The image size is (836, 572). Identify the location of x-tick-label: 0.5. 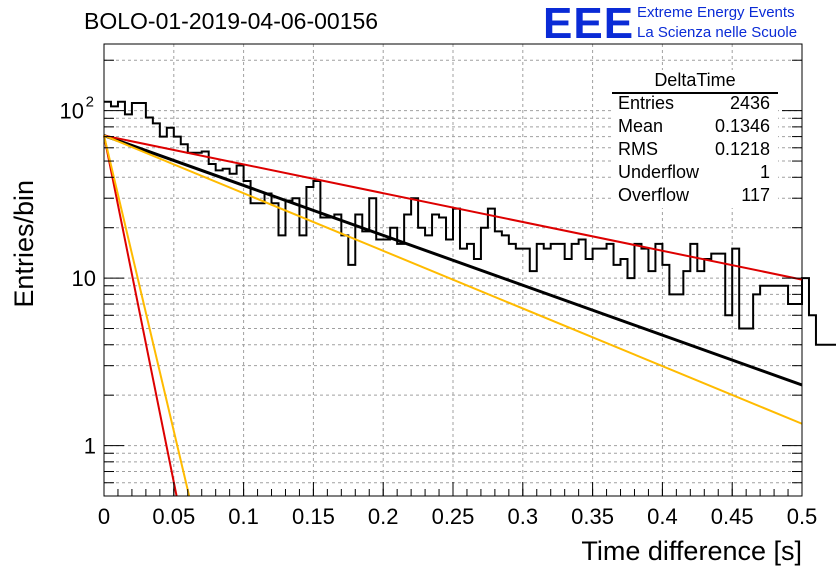
(802, 516).